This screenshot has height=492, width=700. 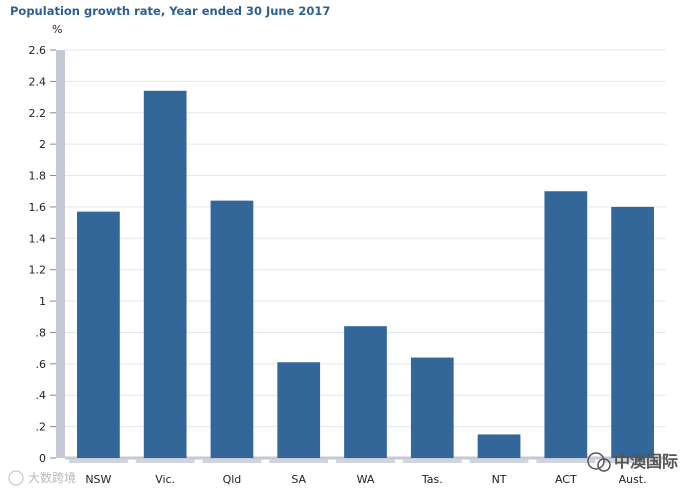 I want to click on y-ticks: 0 .2 .4 .6 .8 1 1.2 1.4 1.6 1.8 2 2.2 2.4 2.6, so click(x=42, y=254).